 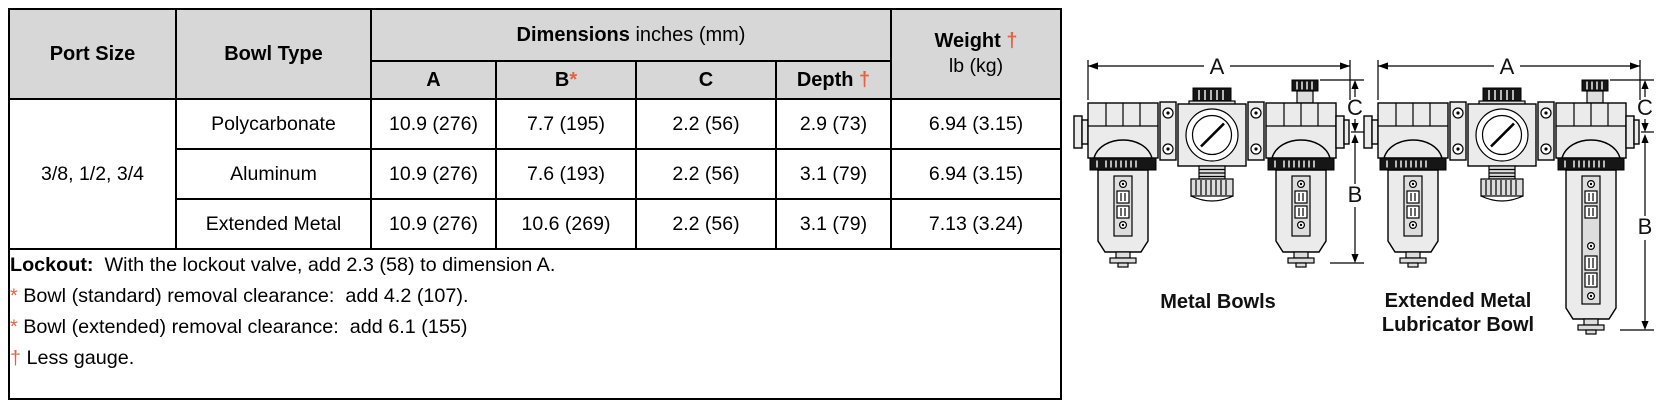 I want to click on dim-b-cell: 7.6 (193), so click(x=566, y=174).